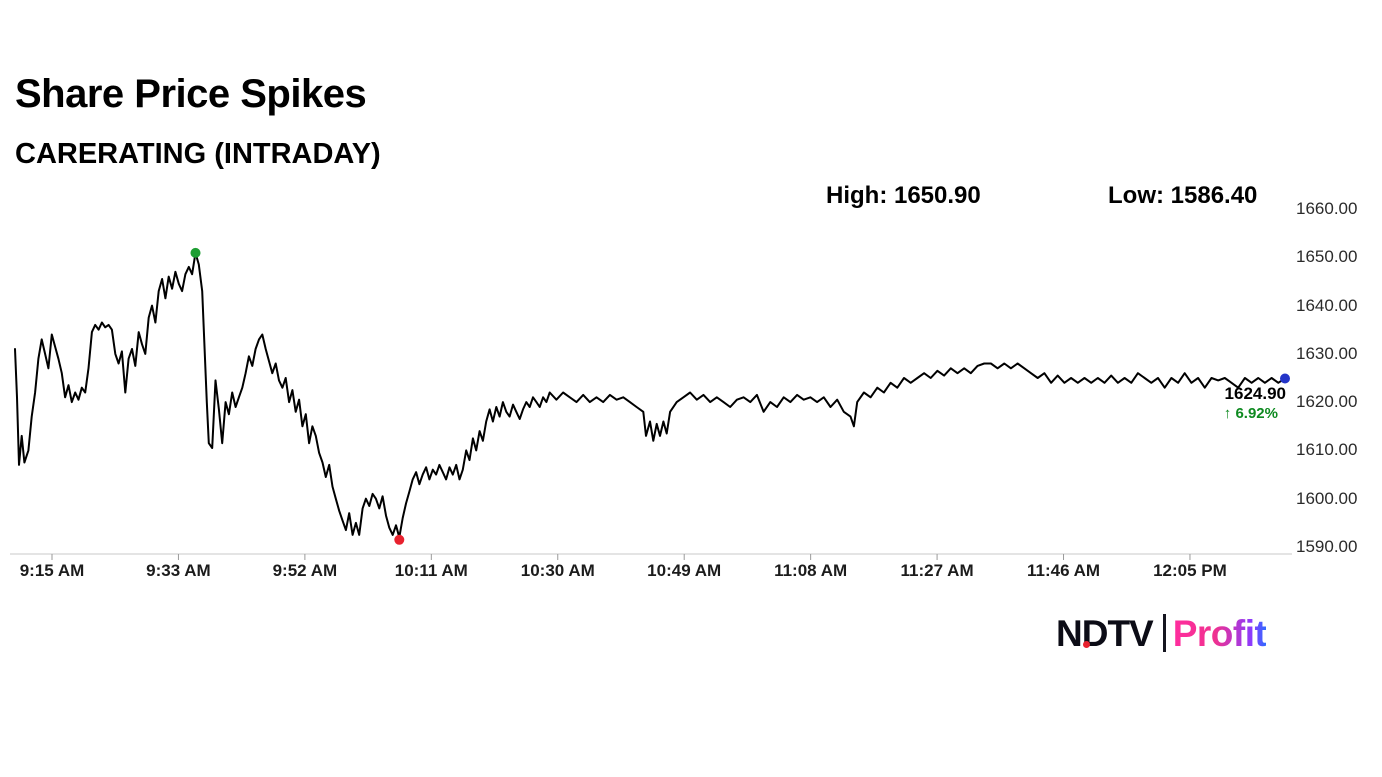 This screenshot has height=777, width=1382. I want to click on last-price-label: 1624.90, so click(1255, 393).